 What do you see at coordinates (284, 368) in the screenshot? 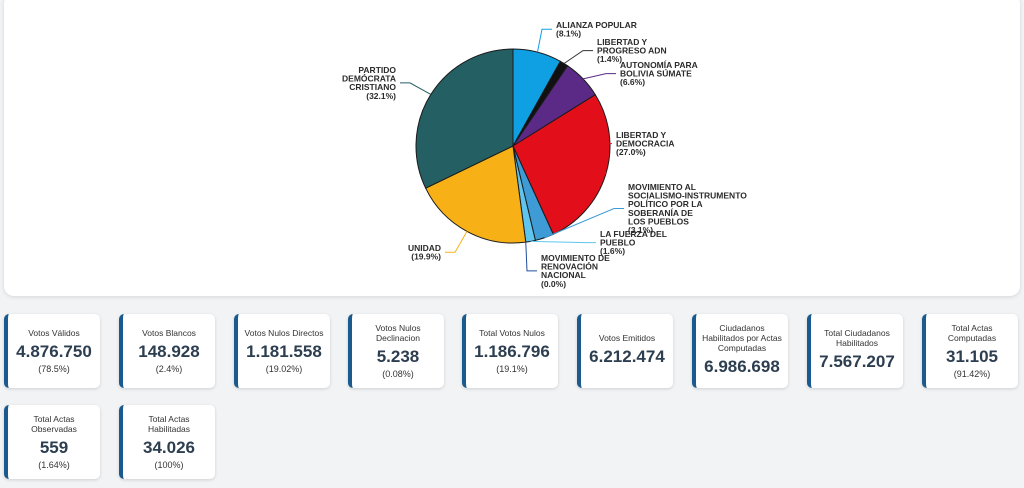
I see `stat-percentage: (19.02%)` at bounding box center [284, 368].